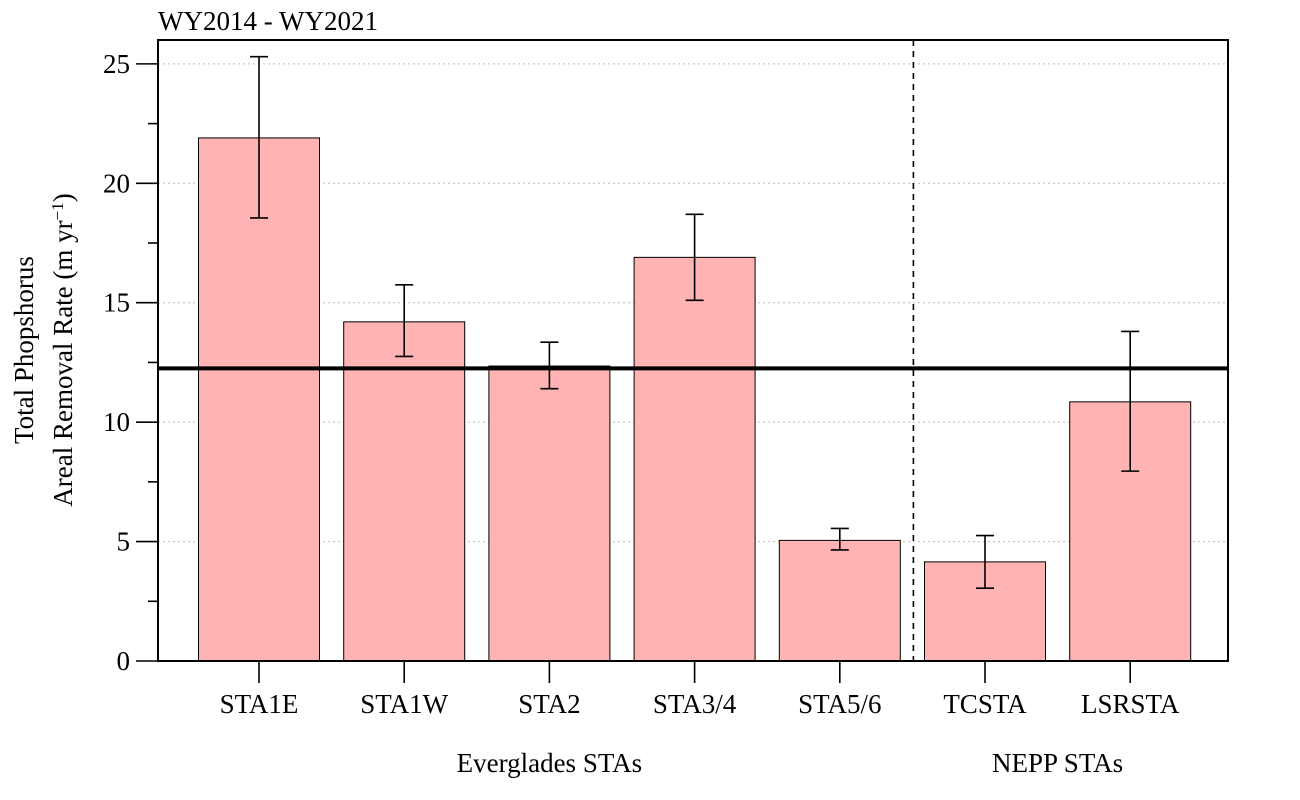 This screenshot has width=1300, height=800. I want to click on x-tick-label-sta1e: STA1E, so click(259, 704).